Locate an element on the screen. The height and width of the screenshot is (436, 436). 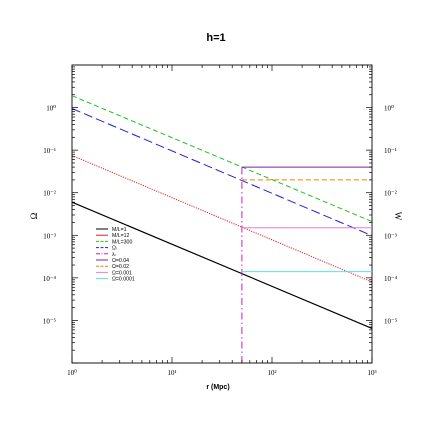
y-tick-label-right: 10⁻⁴ is located at coordinates (391, 279).